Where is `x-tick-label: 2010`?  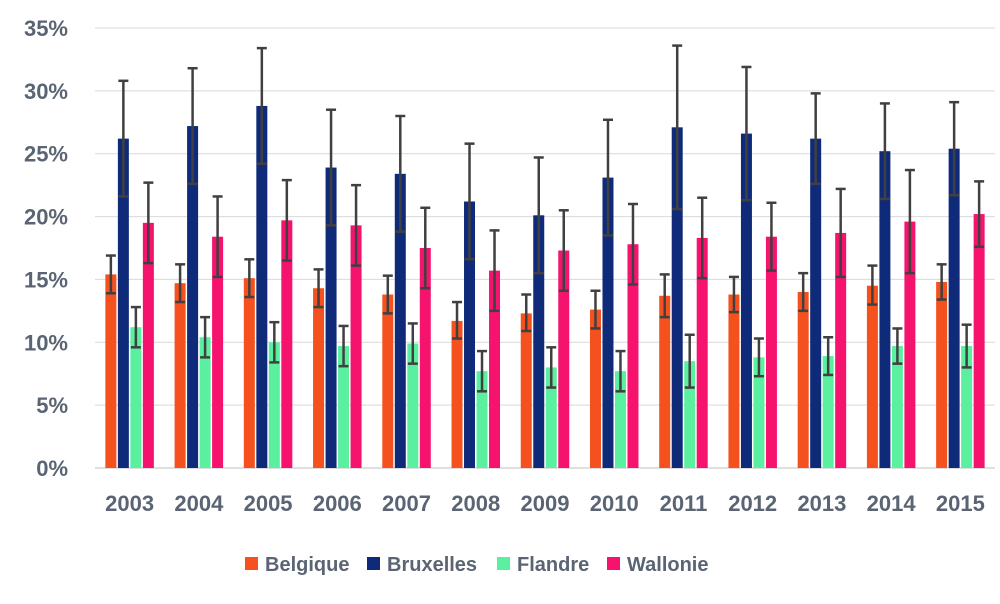 x-tick-label: 2010 is located at coordinates (614, 503).